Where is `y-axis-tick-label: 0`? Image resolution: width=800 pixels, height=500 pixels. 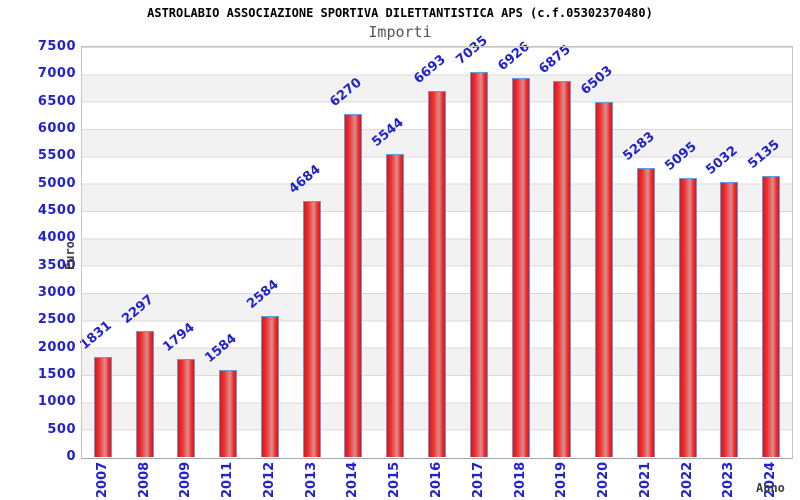
y-axis-tick-label: 0 is located at coordinates (71, 456).